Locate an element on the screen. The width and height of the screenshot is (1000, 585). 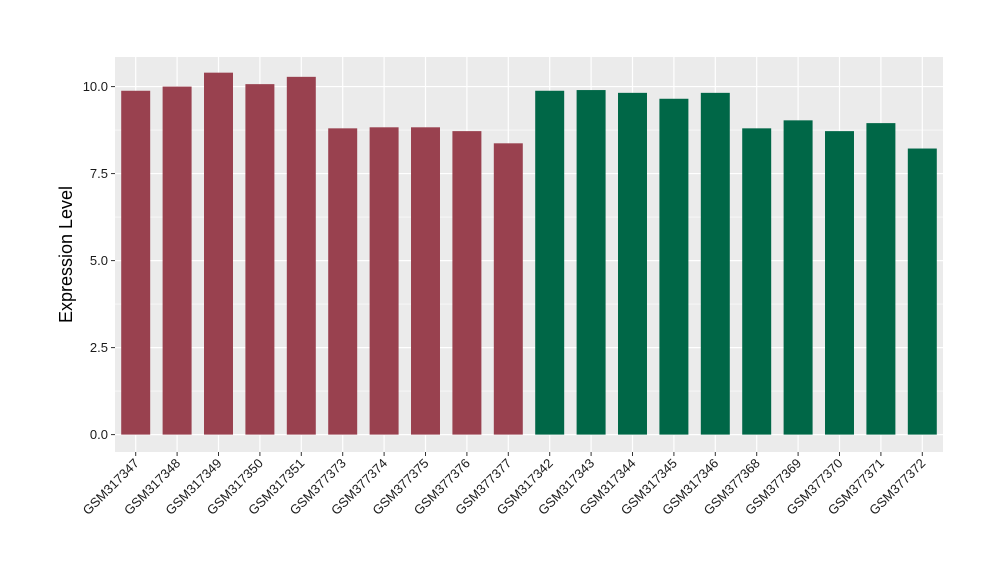
bar-gsm377376 is located at coordinates (467, 283).